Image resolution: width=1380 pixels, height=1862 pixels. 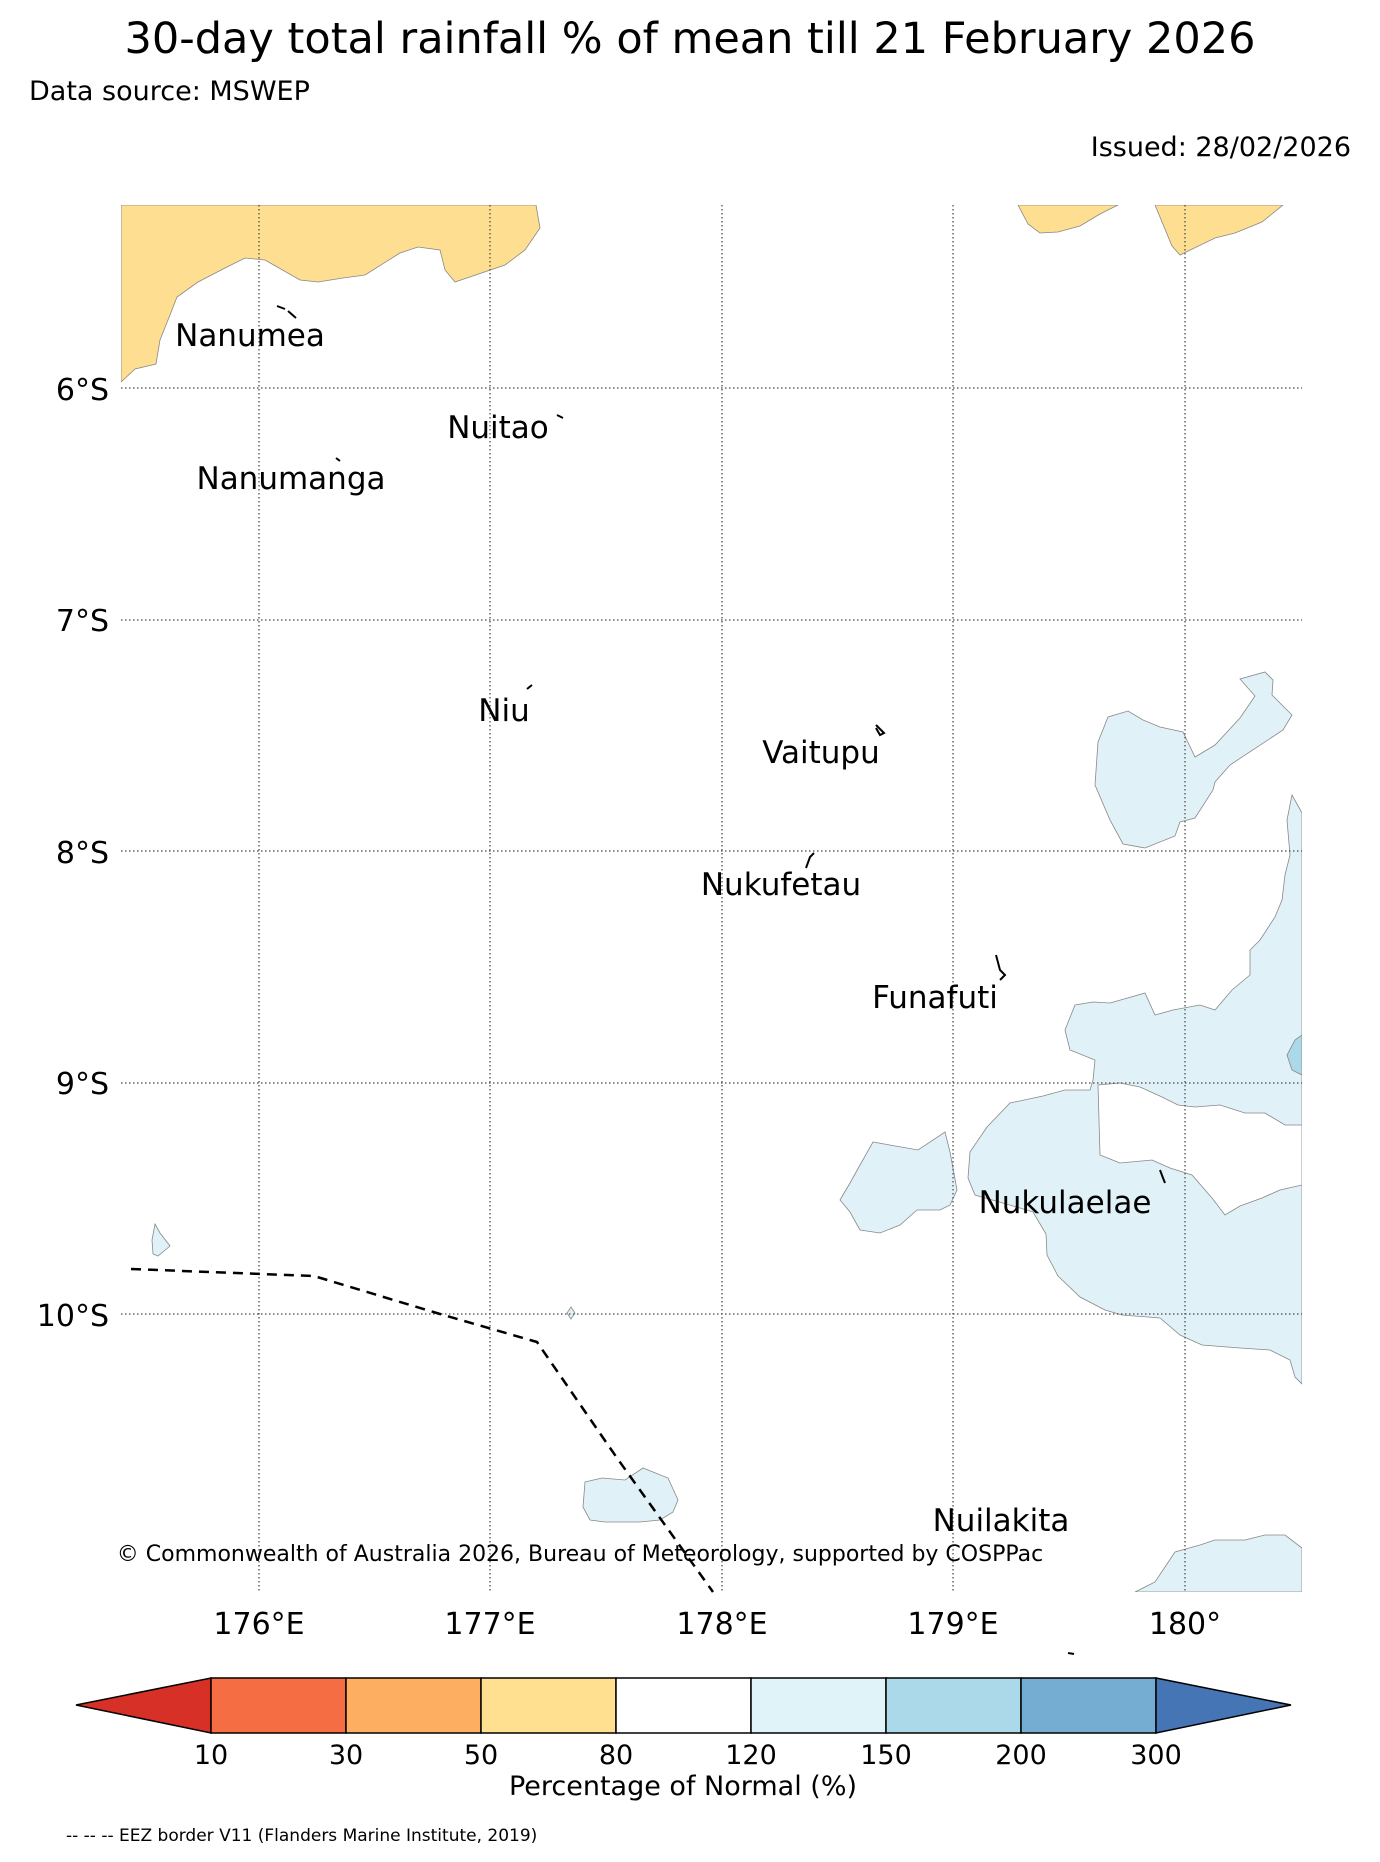 I want to click on rain-region-150-200-east, so click(x=1294, y=1055).